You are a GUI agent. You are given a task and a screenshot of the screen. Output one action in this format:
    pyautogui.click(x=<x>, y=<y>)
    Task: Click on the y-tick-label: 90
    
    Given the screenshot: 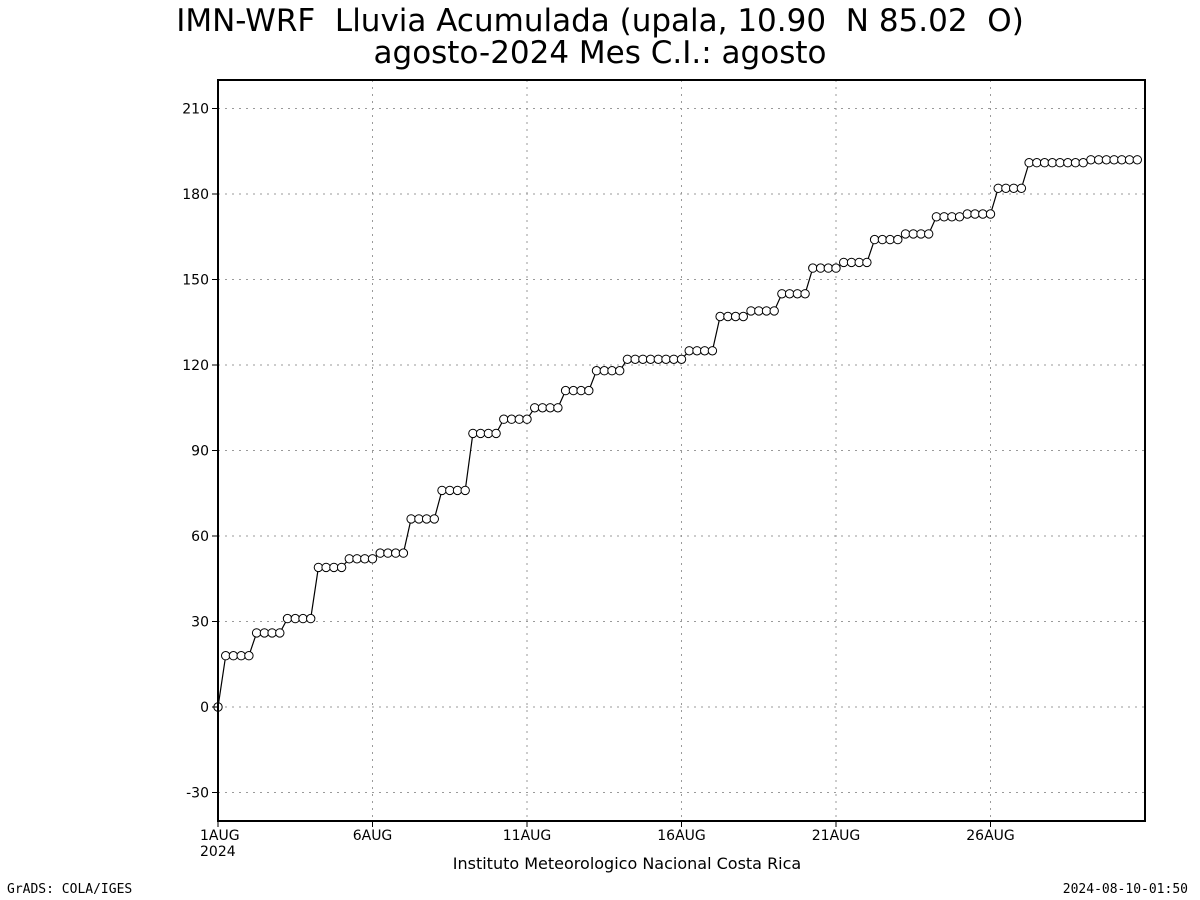 What is the action you would take?
    pyautogui.click(x=200, y=452)
    